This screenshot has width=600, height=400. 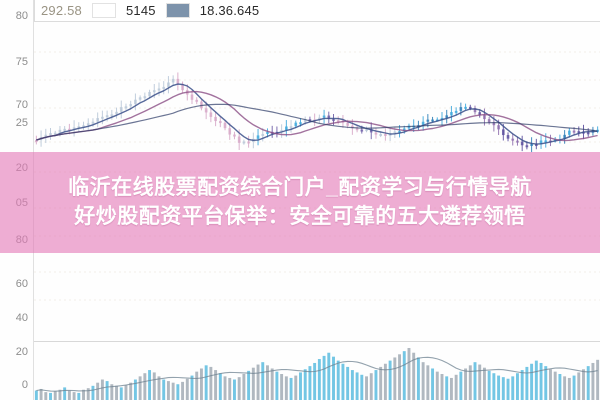 What do you see at coordinates (24, 385) in the screenshot?
I see `volume-axis-tick: 0` at bounding box center [24, 385].